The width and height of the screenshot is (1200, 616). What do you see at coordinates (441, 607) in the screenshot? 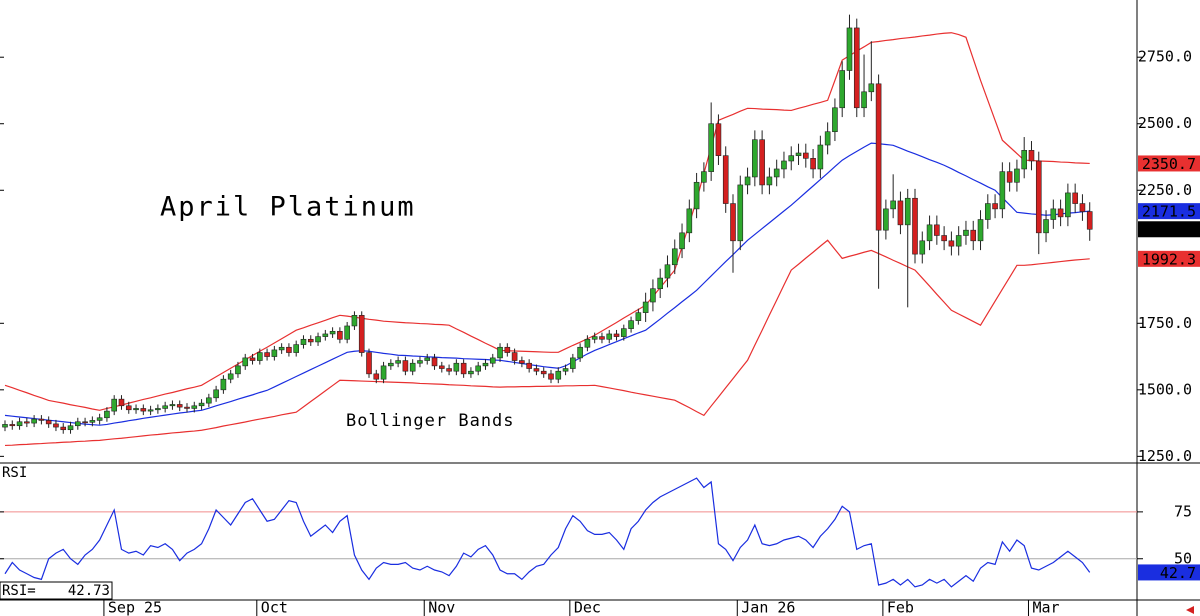
I see `x-tick-label: Nov` at bounding box center [441, 607].